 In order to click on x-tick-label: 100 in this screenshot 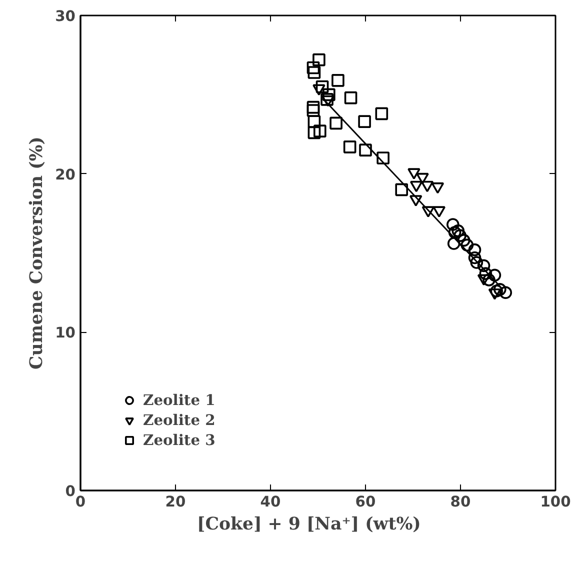, I will do `click(555, 502)`.